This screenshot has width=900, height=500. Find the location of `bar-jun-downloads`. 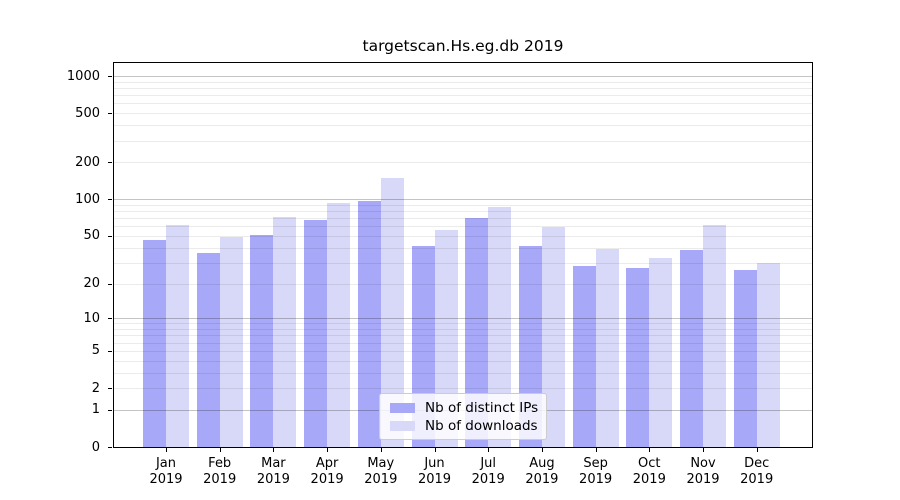

bar-jun-downloads is located at coordinates (446, 338).